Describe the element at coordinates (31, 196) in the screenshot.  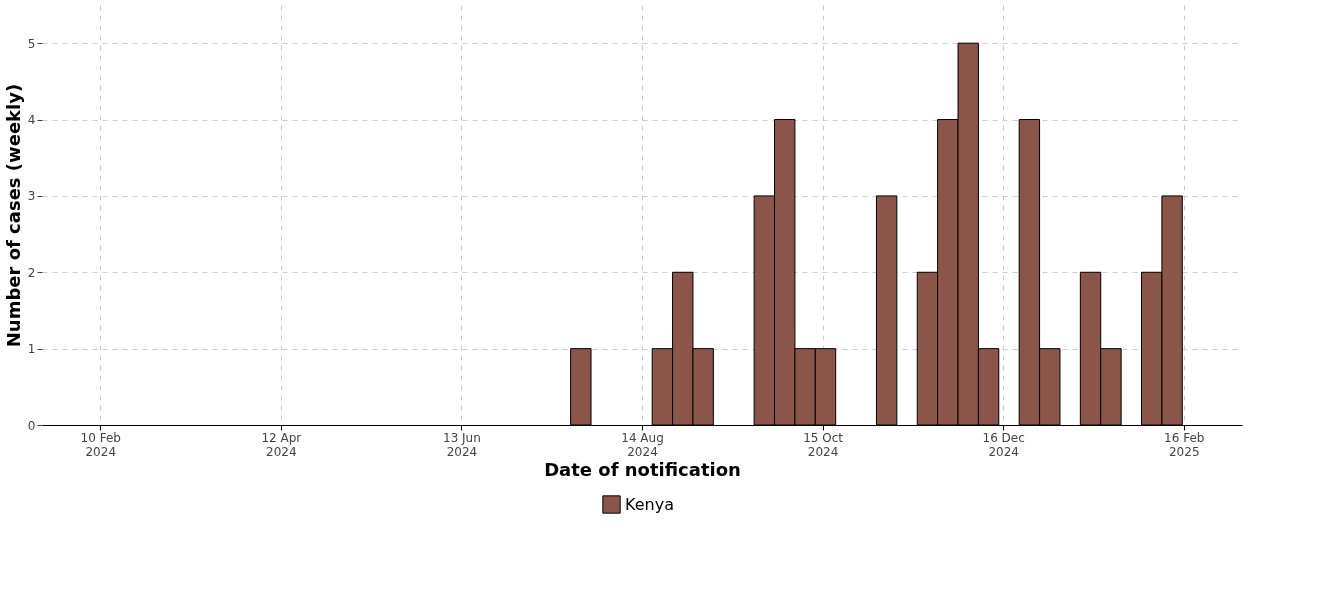
I see `y-tick-label: 3` at that location.